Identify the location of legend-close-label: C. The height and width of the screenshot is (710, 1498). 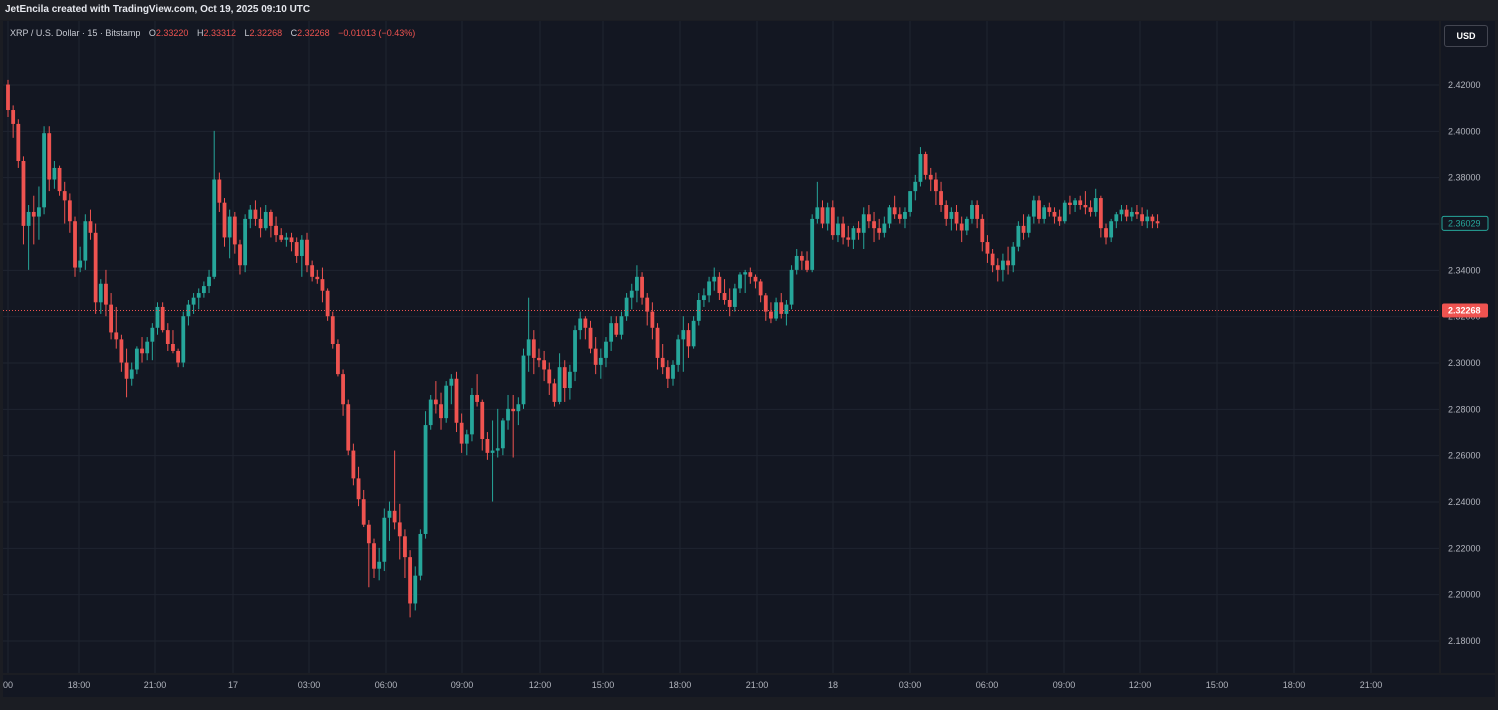
(294, 33).